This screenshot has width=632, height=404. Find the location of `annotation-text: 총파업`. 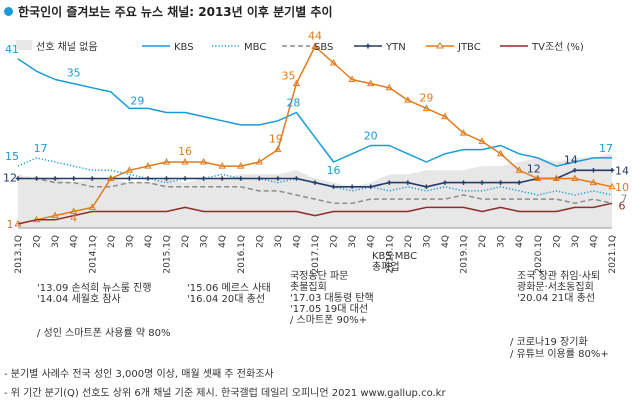

annotation-text: 총파업 is located at coordinates (386, 266).